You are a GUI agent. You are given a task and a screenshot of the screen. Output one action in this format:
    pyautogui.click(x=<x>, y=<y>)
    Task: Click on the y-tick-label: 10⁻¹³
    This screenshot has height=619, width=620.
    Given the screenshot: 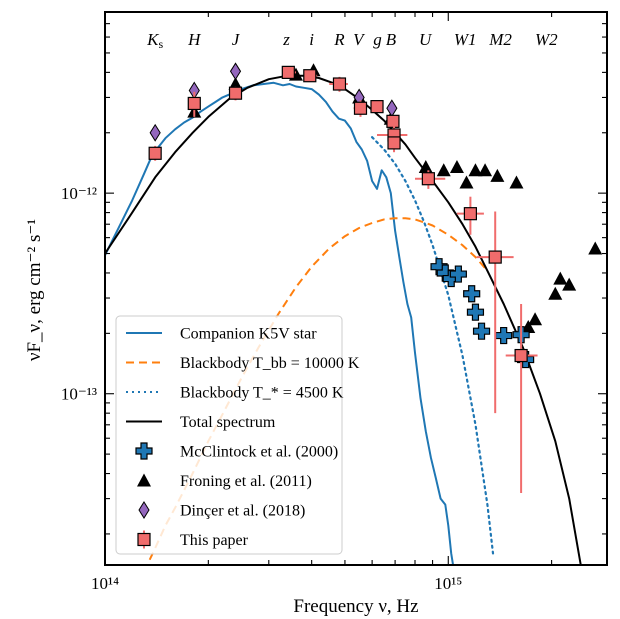 What is the action you would take?
    pyautogui.click(x=79, y=394)
    